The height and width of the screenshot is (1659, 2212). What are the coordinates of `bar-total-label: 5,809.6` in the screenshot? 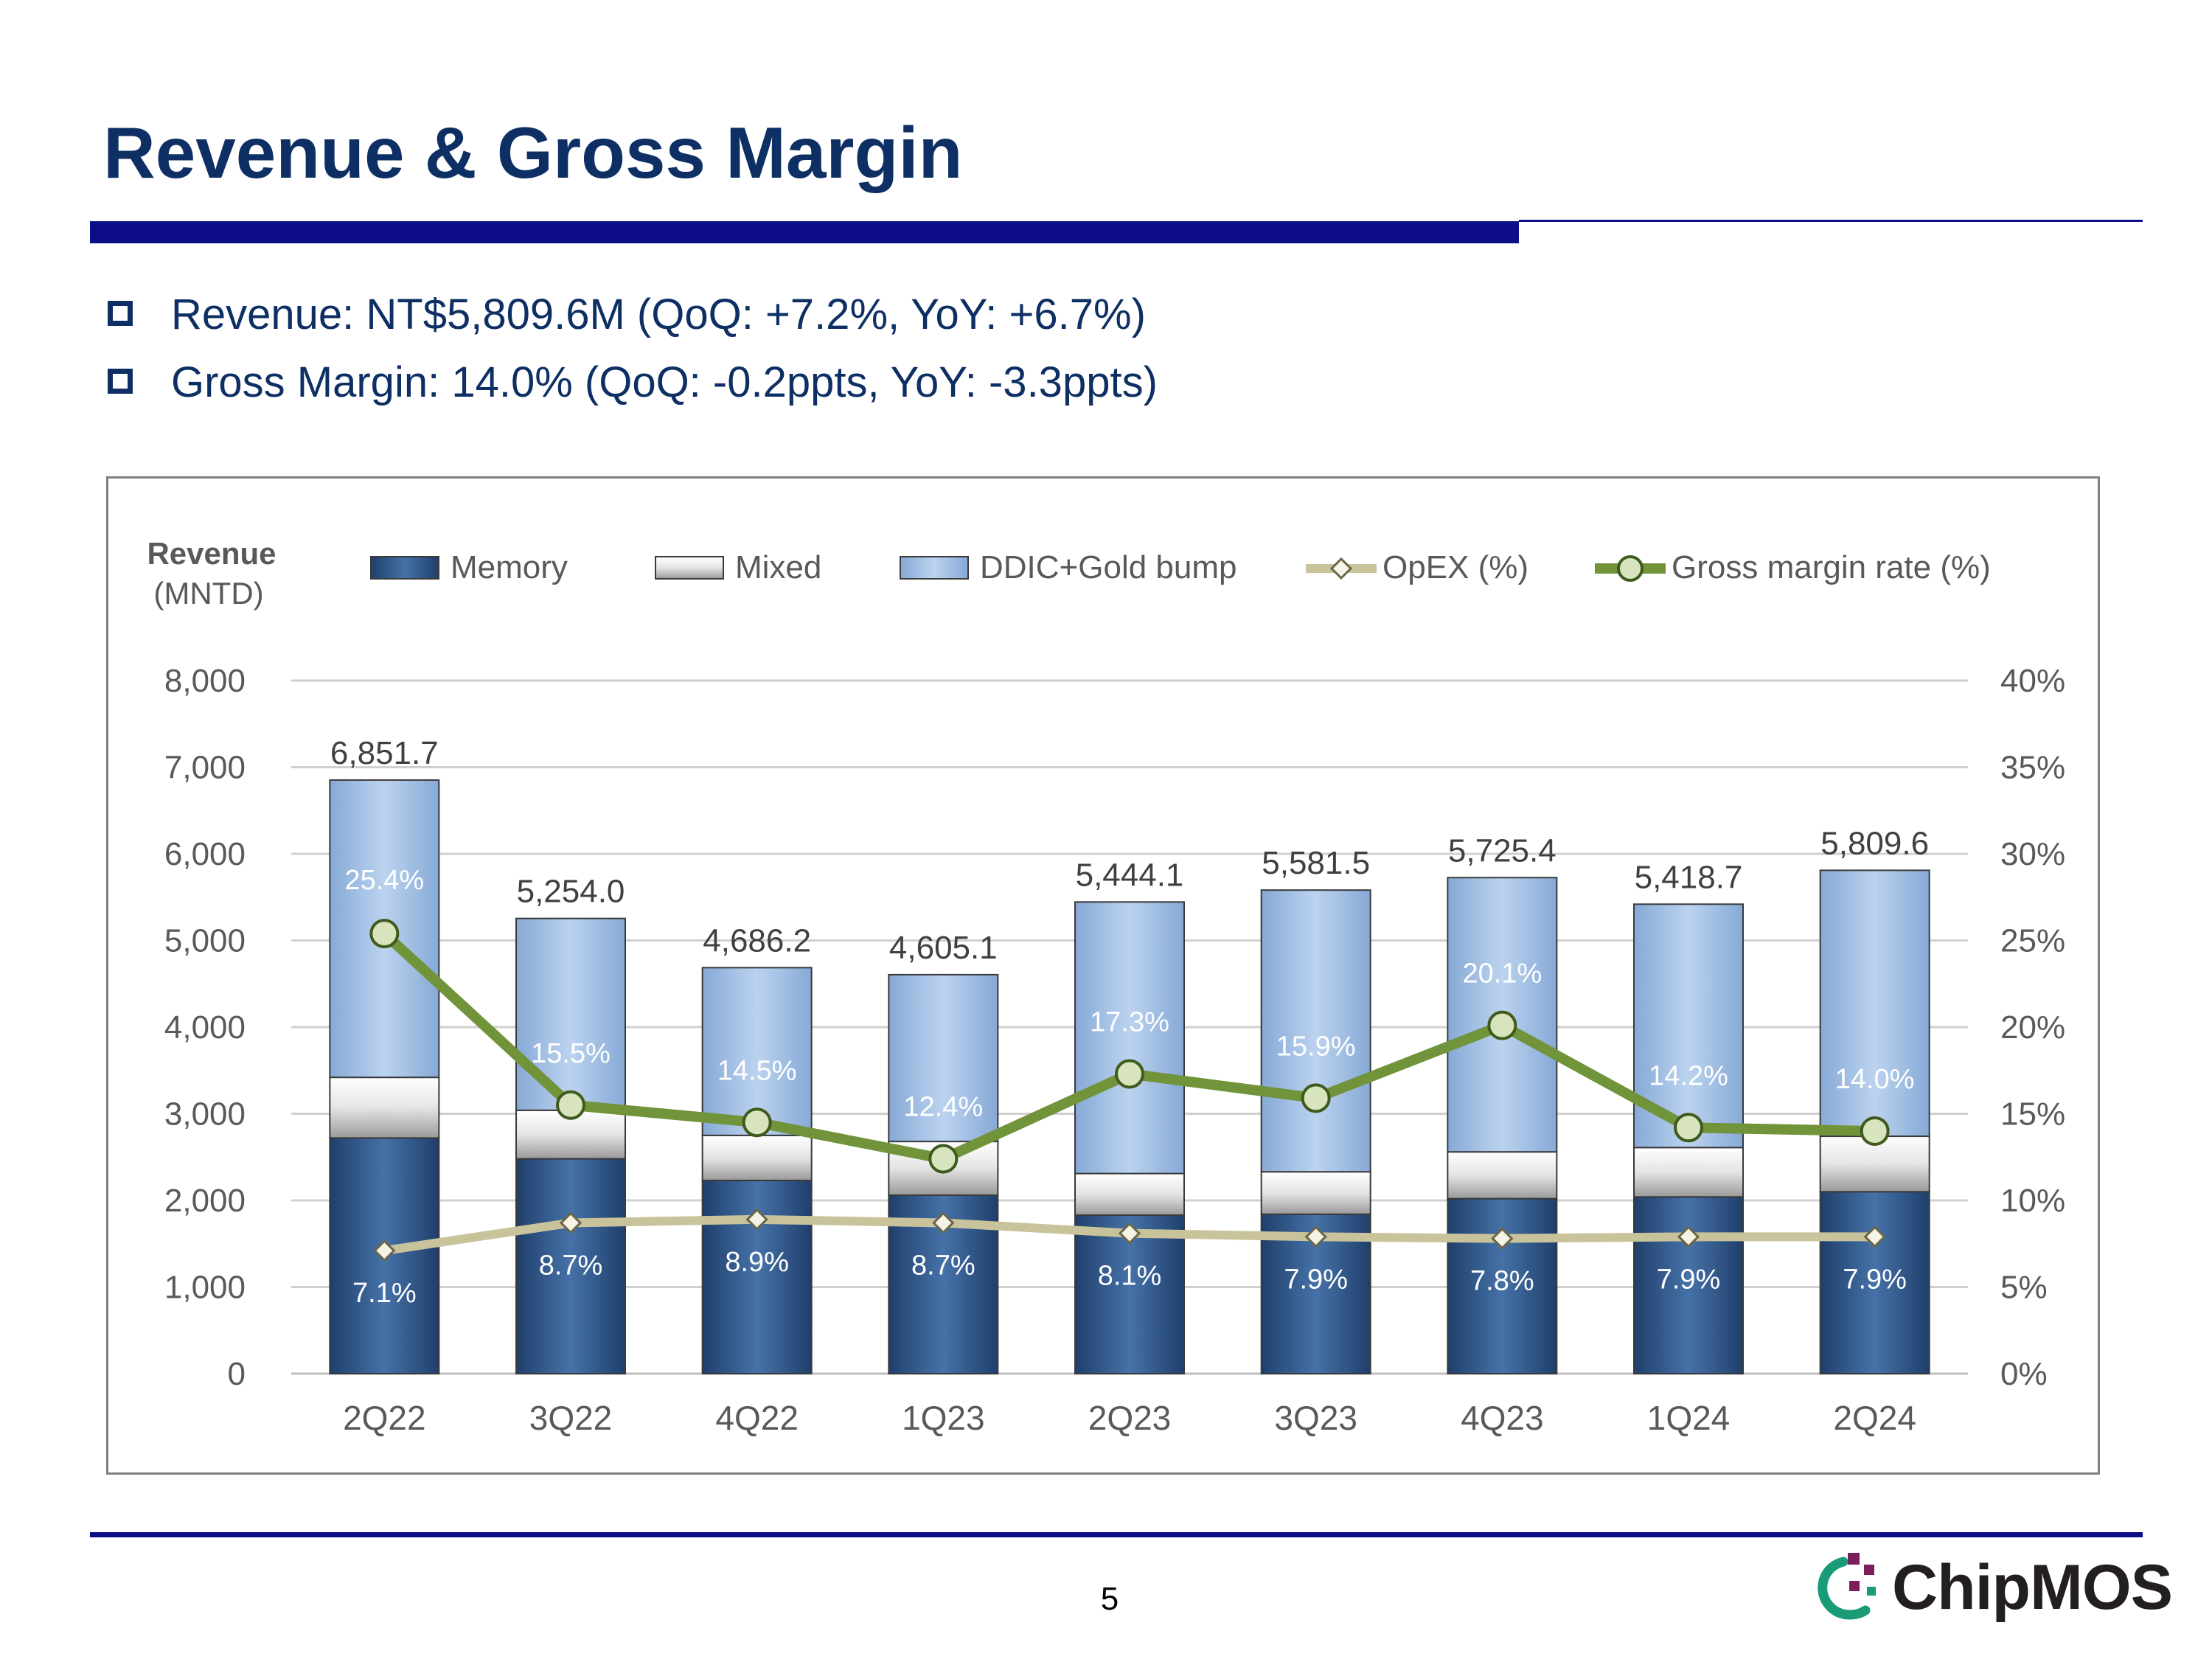 It's located at (1874, 843).